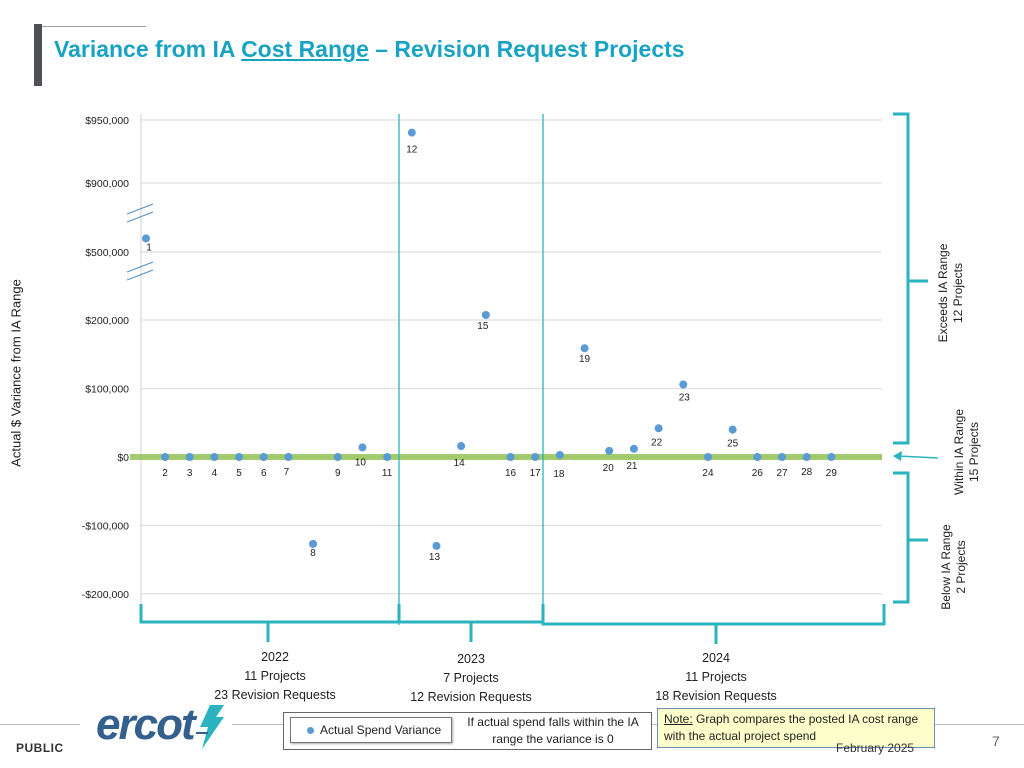  I want to click on data-label: 3, so click(190, 473).